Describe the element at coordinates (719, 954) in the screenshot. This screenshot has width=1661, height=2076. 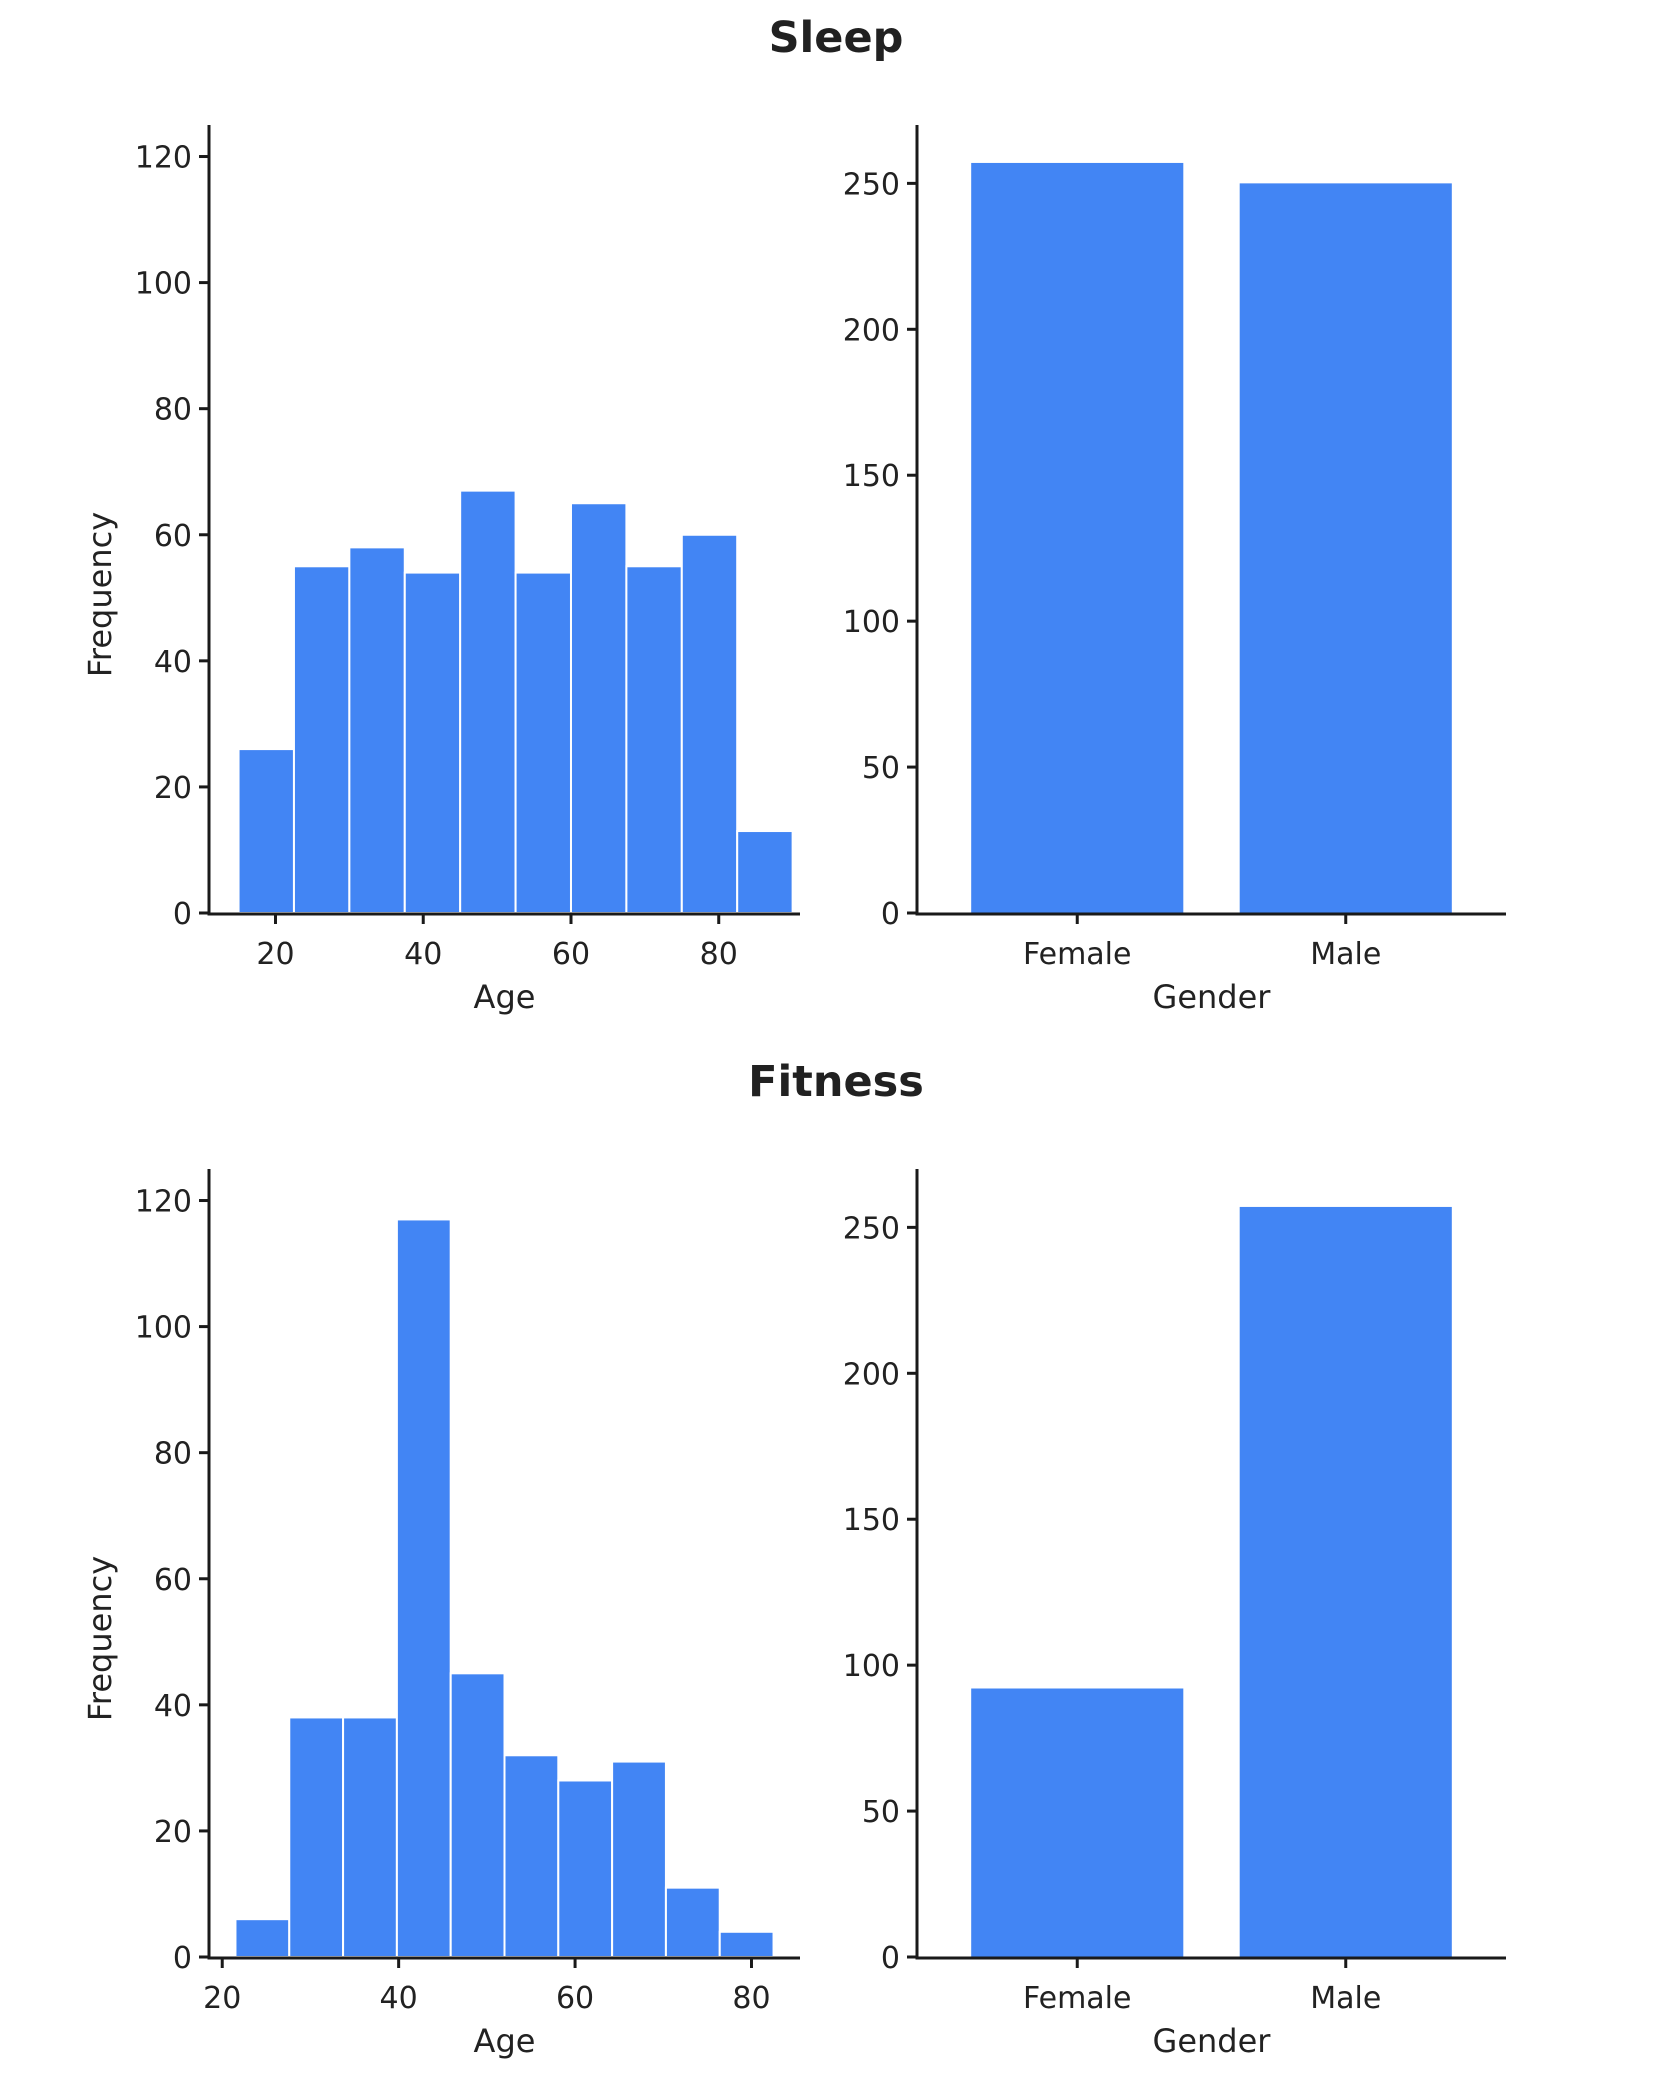
I see `sleep-age-xtick-label-3: 80` at that location.